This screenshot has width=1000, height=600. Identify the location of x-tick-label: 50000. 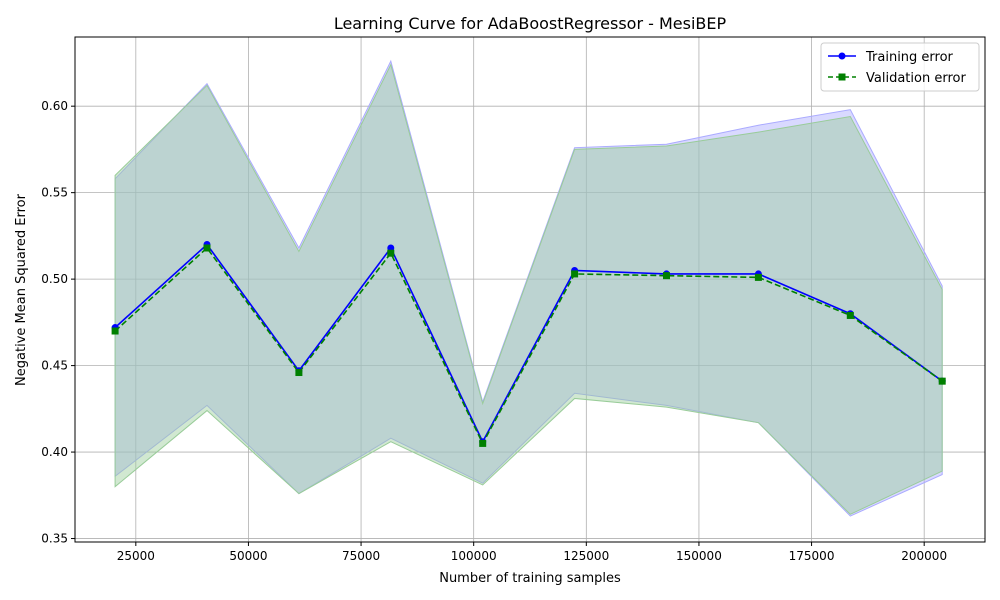
(248, 556).